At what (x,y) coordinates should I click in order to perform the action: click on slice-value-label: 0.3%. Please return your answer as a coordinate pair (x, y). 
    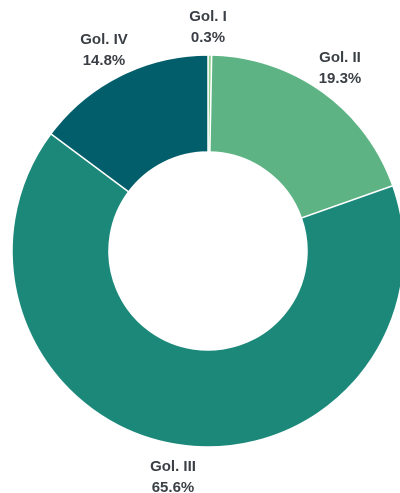
    Looking at the image, I should click on (208, 37).